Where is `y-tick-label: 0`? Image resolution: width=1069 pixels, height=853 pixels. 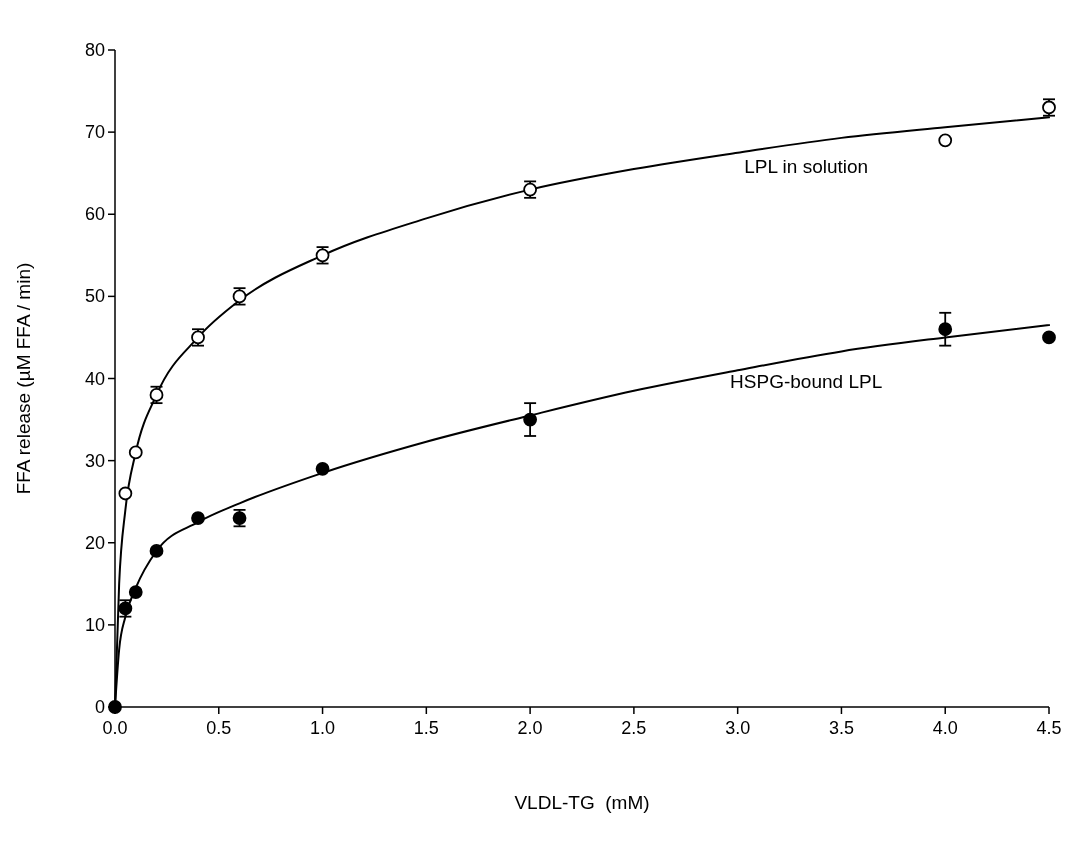 y-tick-label: 0 is located at coordinates (99, 707).